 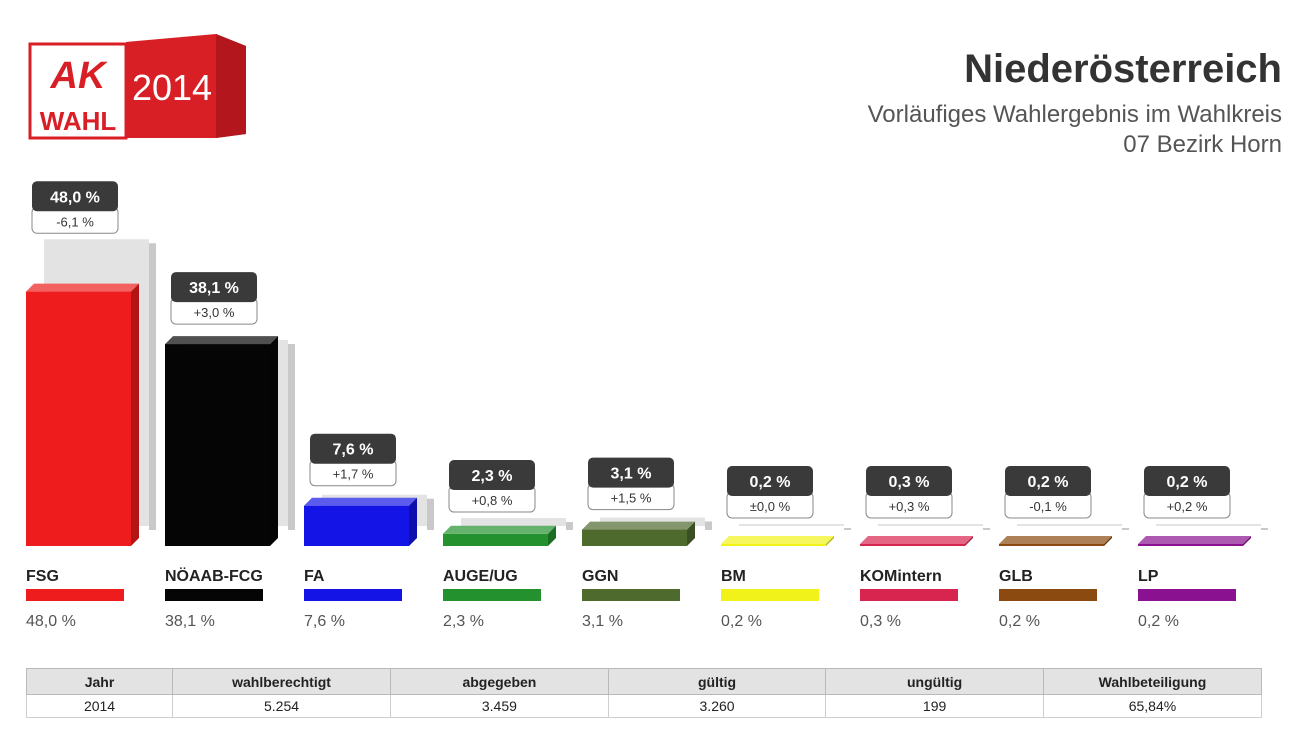 What do you see at coordinates (901, 576) in the screenshot?
I see `party-name: KOMintern` at bounding box center [901, 576].